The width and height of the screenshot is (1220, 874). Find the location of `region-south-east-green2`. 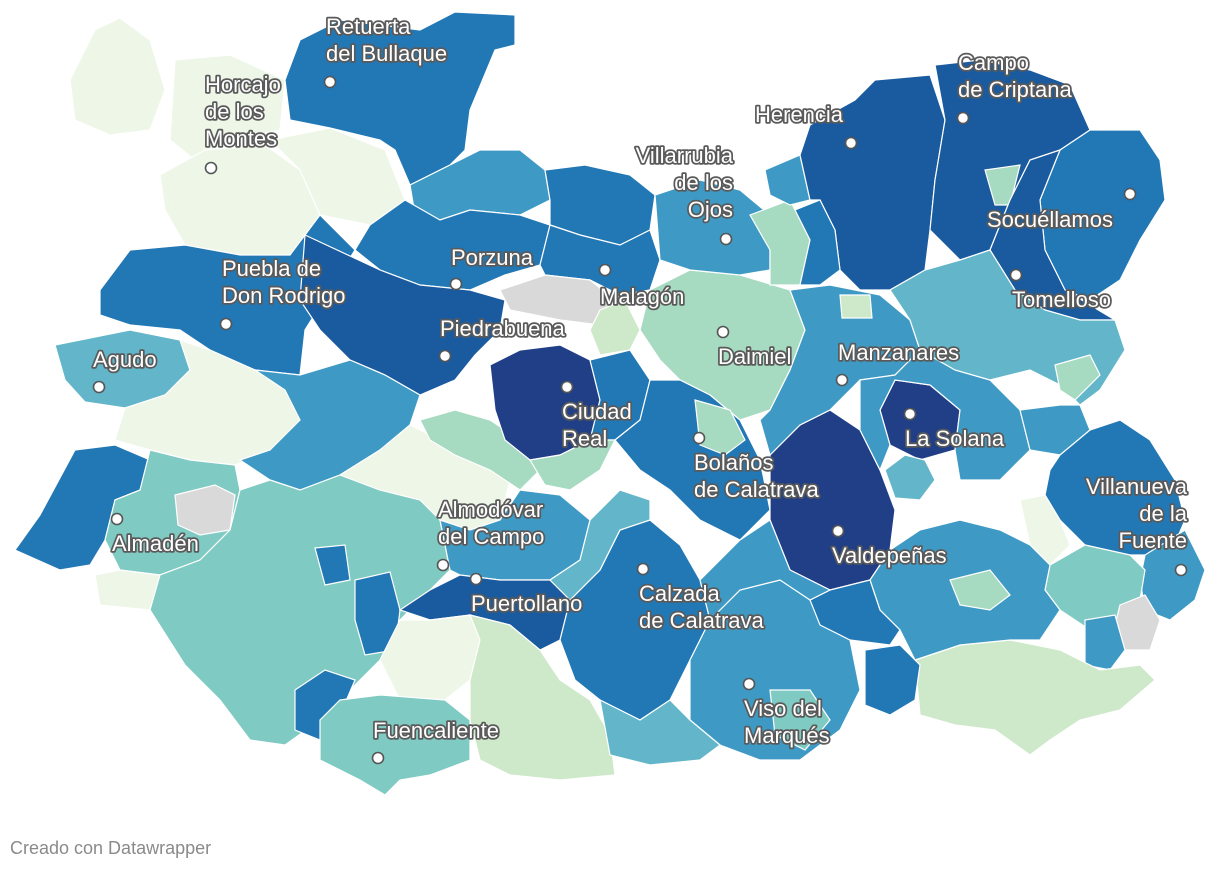

region-south-east-green2 is located at coordinates (980, 590).